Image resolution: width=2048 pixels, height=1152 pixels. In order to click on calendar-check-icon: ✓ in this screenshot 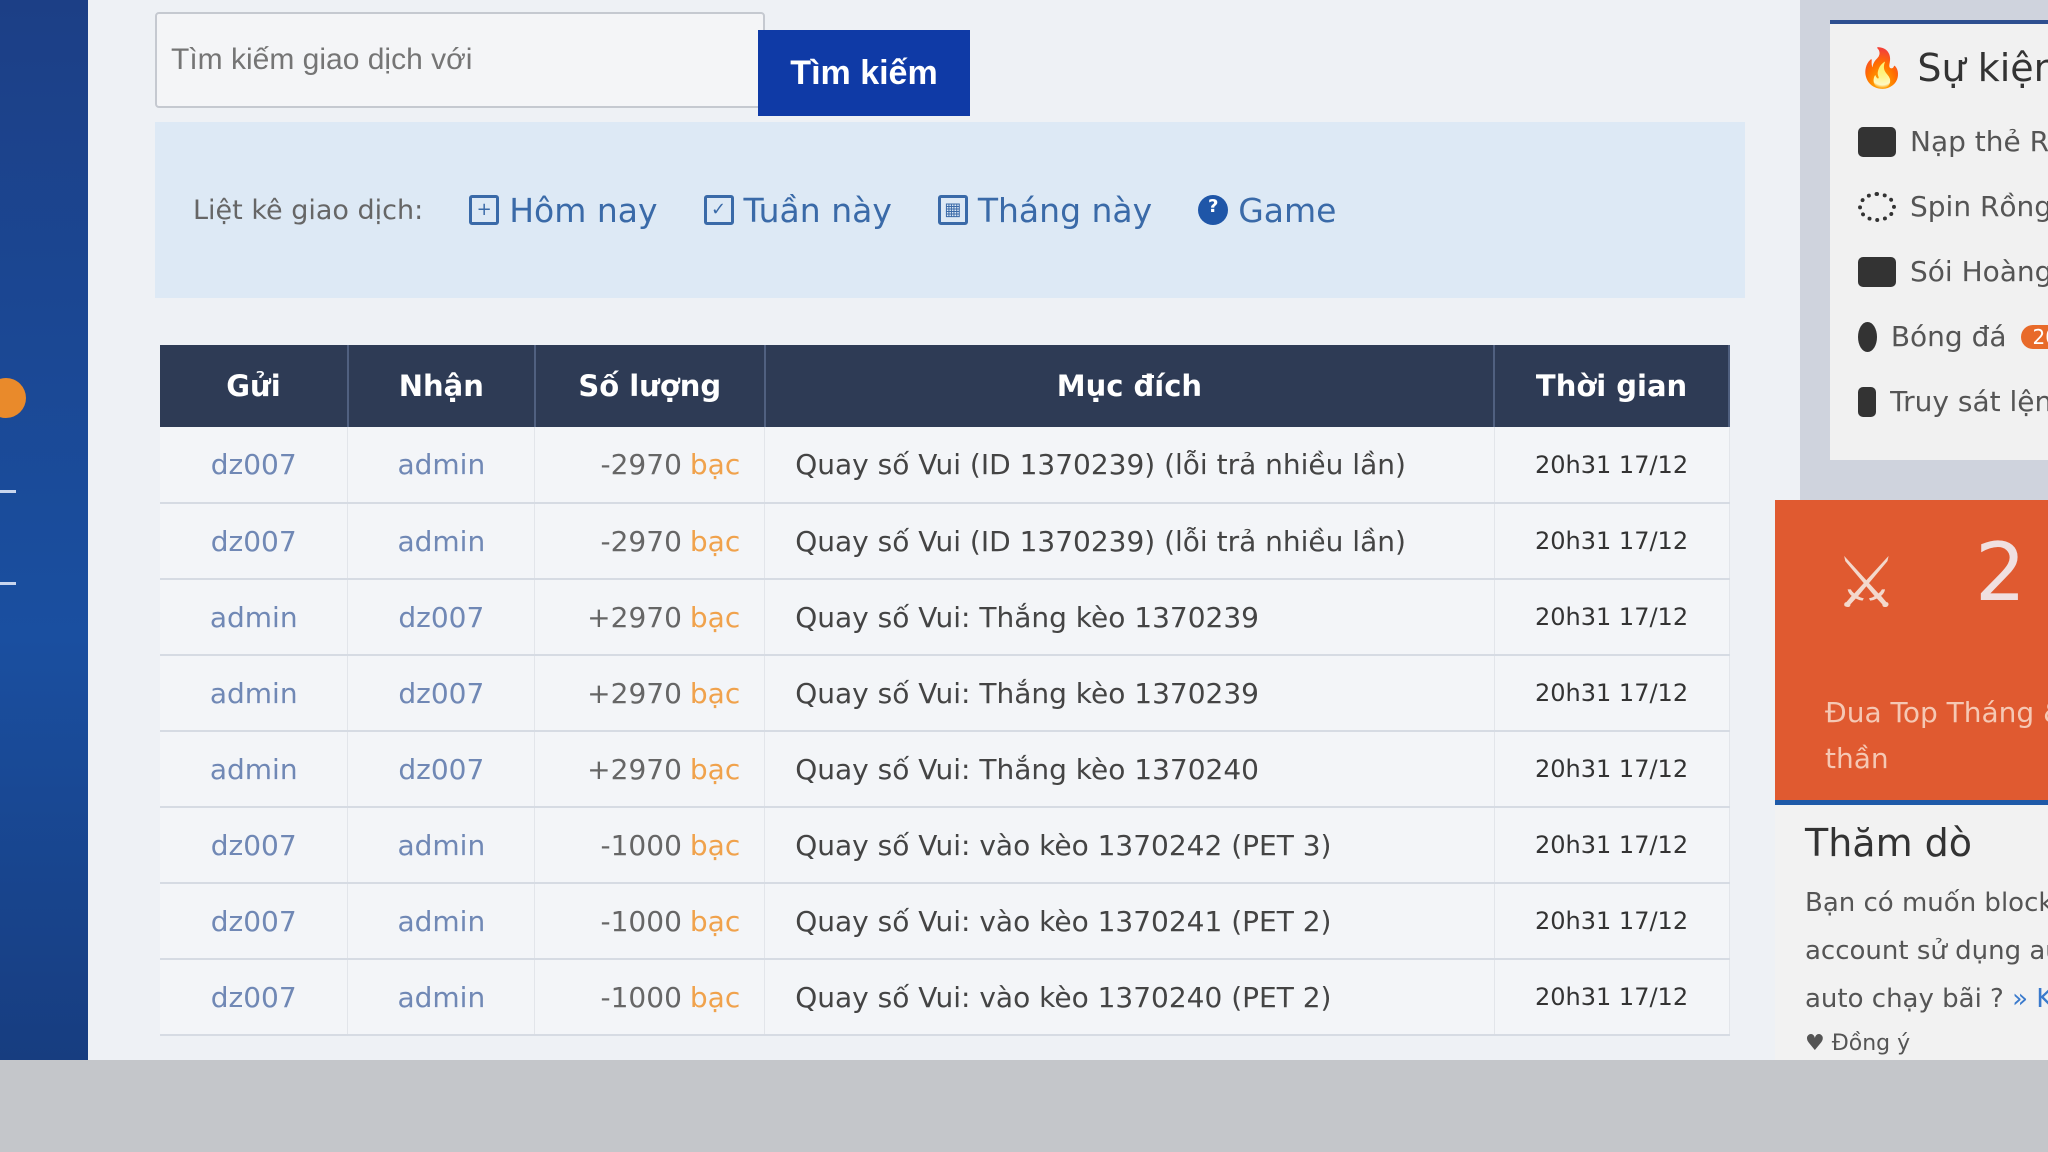, I will do `click(718, 210)`.